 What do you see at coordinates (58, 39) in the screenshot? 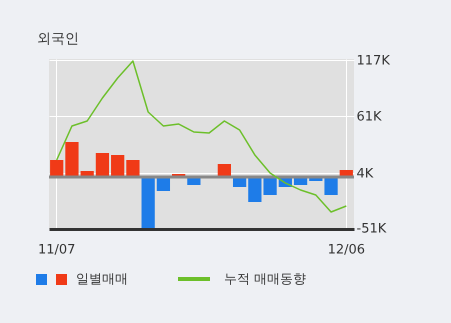
I see `chart-title: 외국인` at bounding box center [58, 39].